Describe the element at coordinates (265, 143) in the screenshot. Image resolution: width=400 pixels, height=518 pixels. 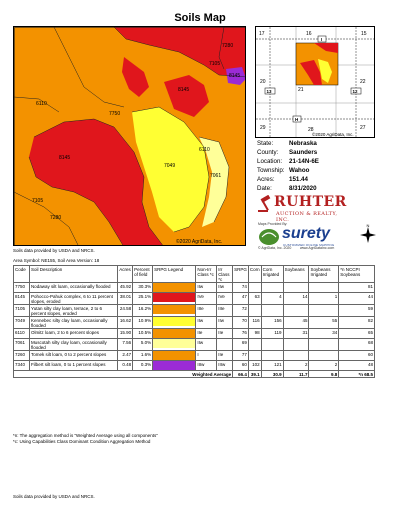
I see `info-key: State:` at that location.